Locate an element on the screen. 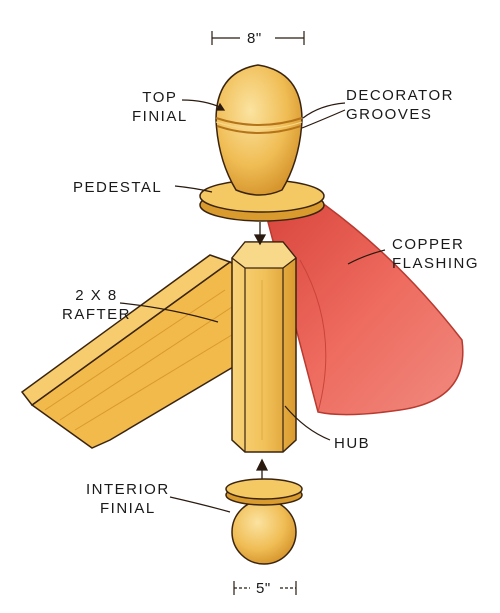 The width and height of the screenshot is (500, 613). top-finial-shape is located at coordinates (259, 130).